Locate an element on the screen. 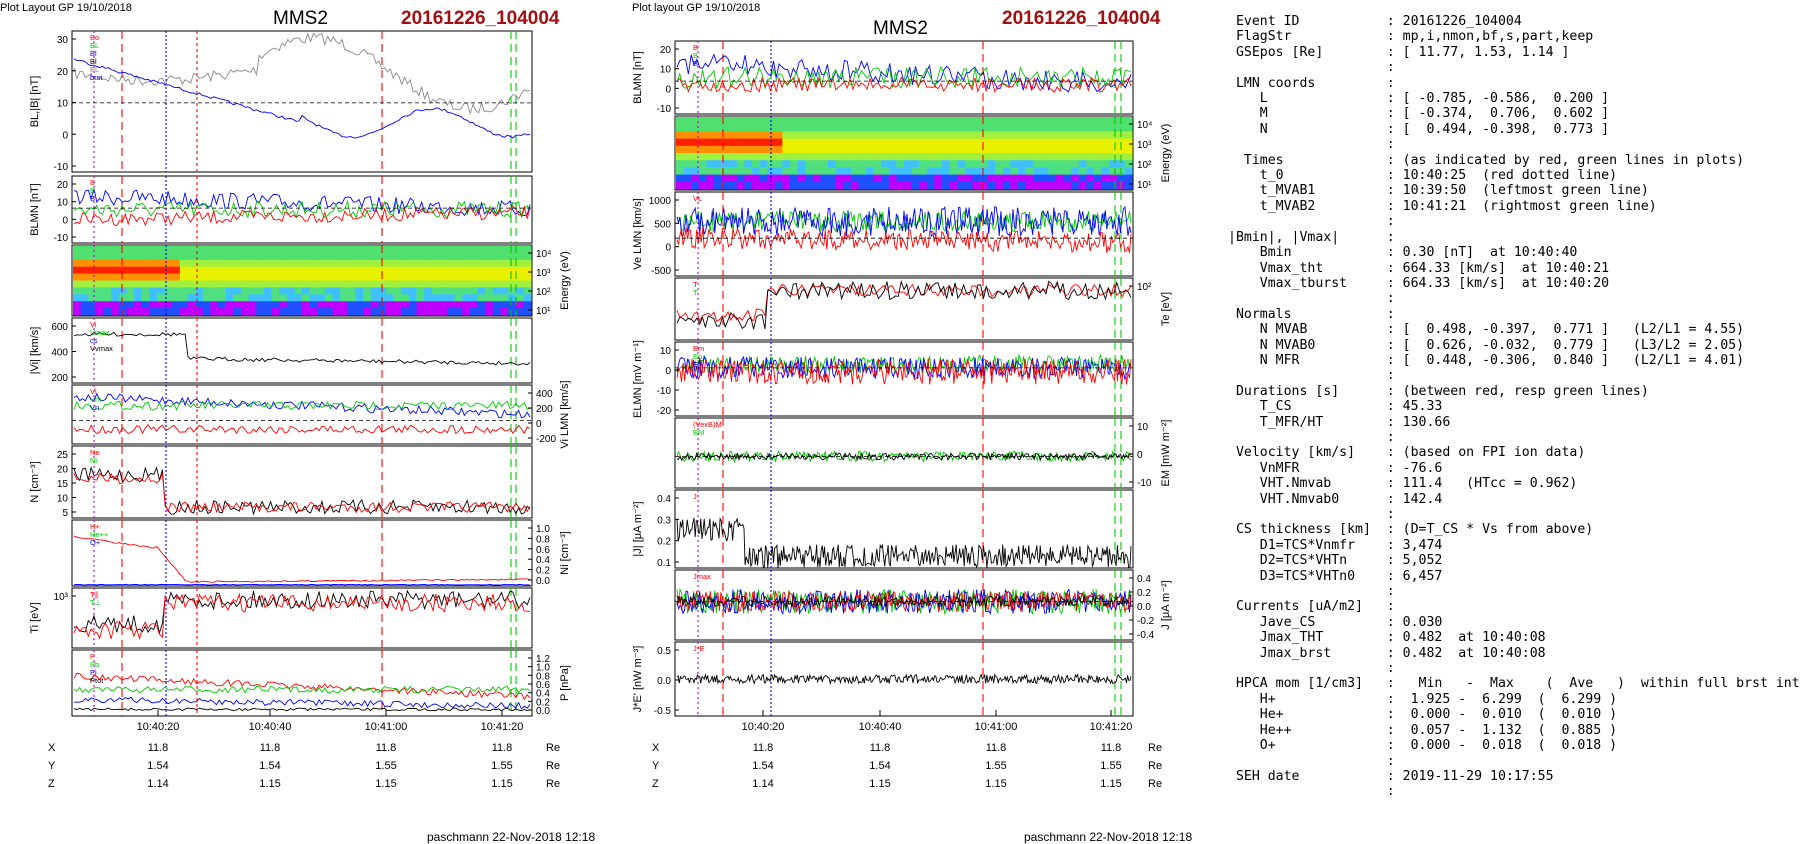  ephemeris-value: 1.15 is located at coordinates (879, 784).